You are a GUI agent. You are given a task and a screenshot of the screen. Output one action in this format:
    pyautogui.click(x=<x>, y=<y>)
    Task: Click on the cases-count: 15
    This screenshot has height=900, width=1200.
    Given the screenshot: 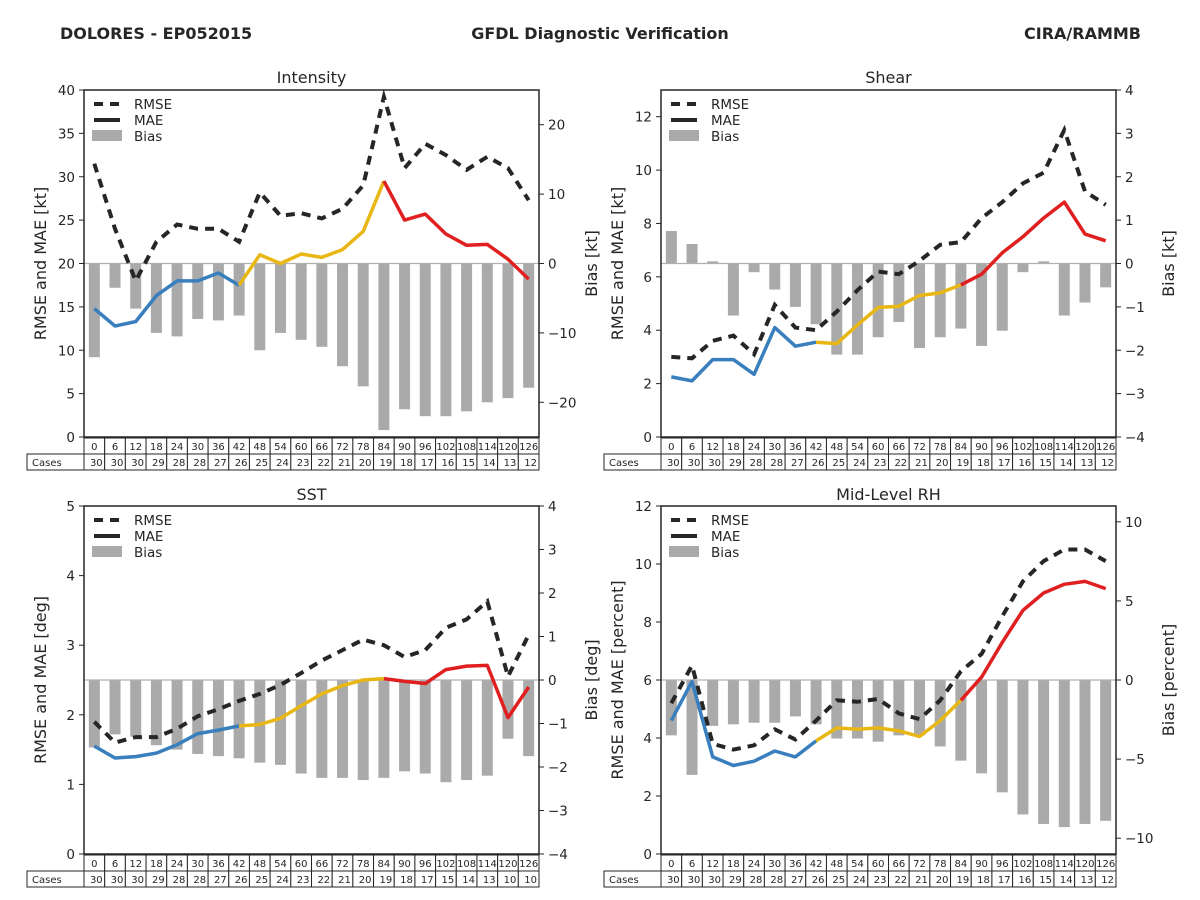 What is the action you would take?
    pyautogui.click(x=468, y=463)
    